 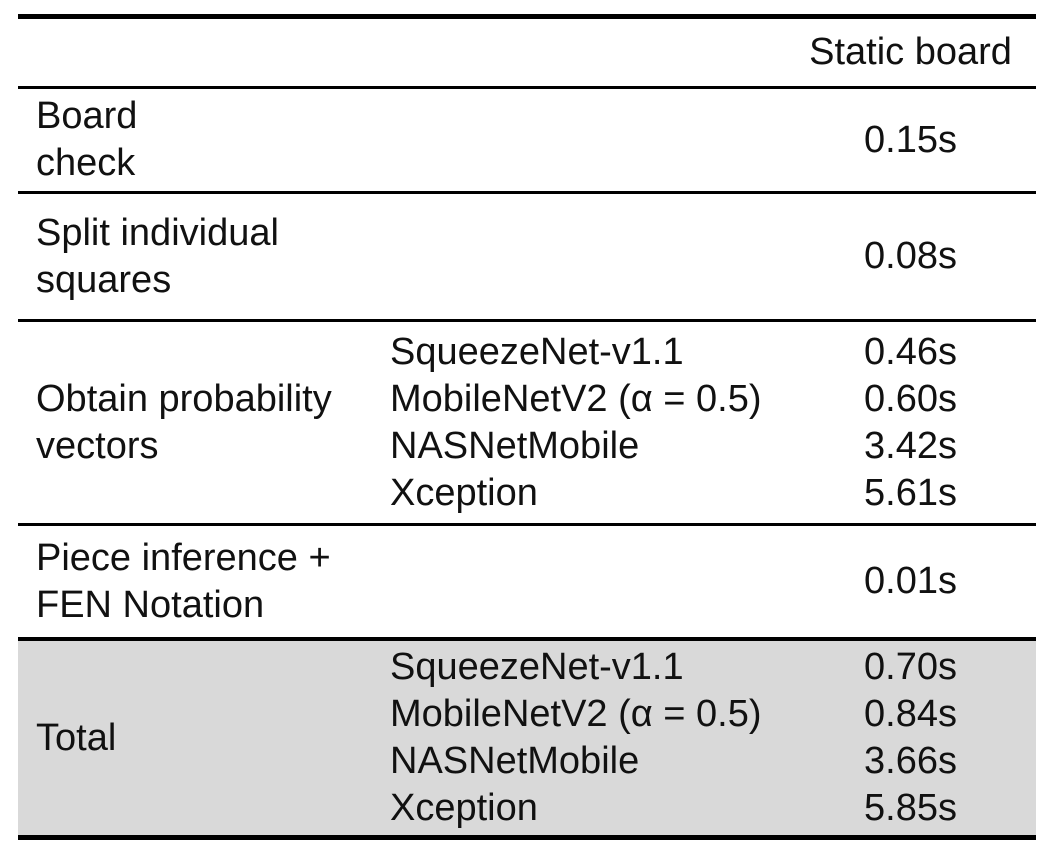 I want to click on column-header-static-board: Static board, so click(x=910, y=51).